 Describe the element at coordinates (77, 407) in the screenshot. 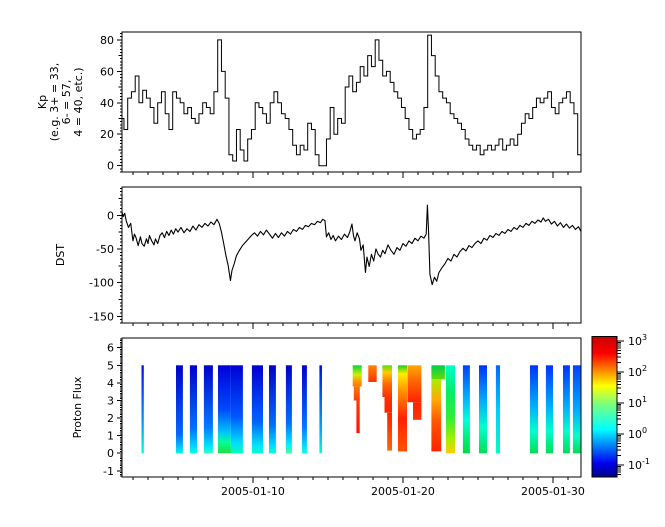

I see `proton-axis-label: Proton Flux` at that location.